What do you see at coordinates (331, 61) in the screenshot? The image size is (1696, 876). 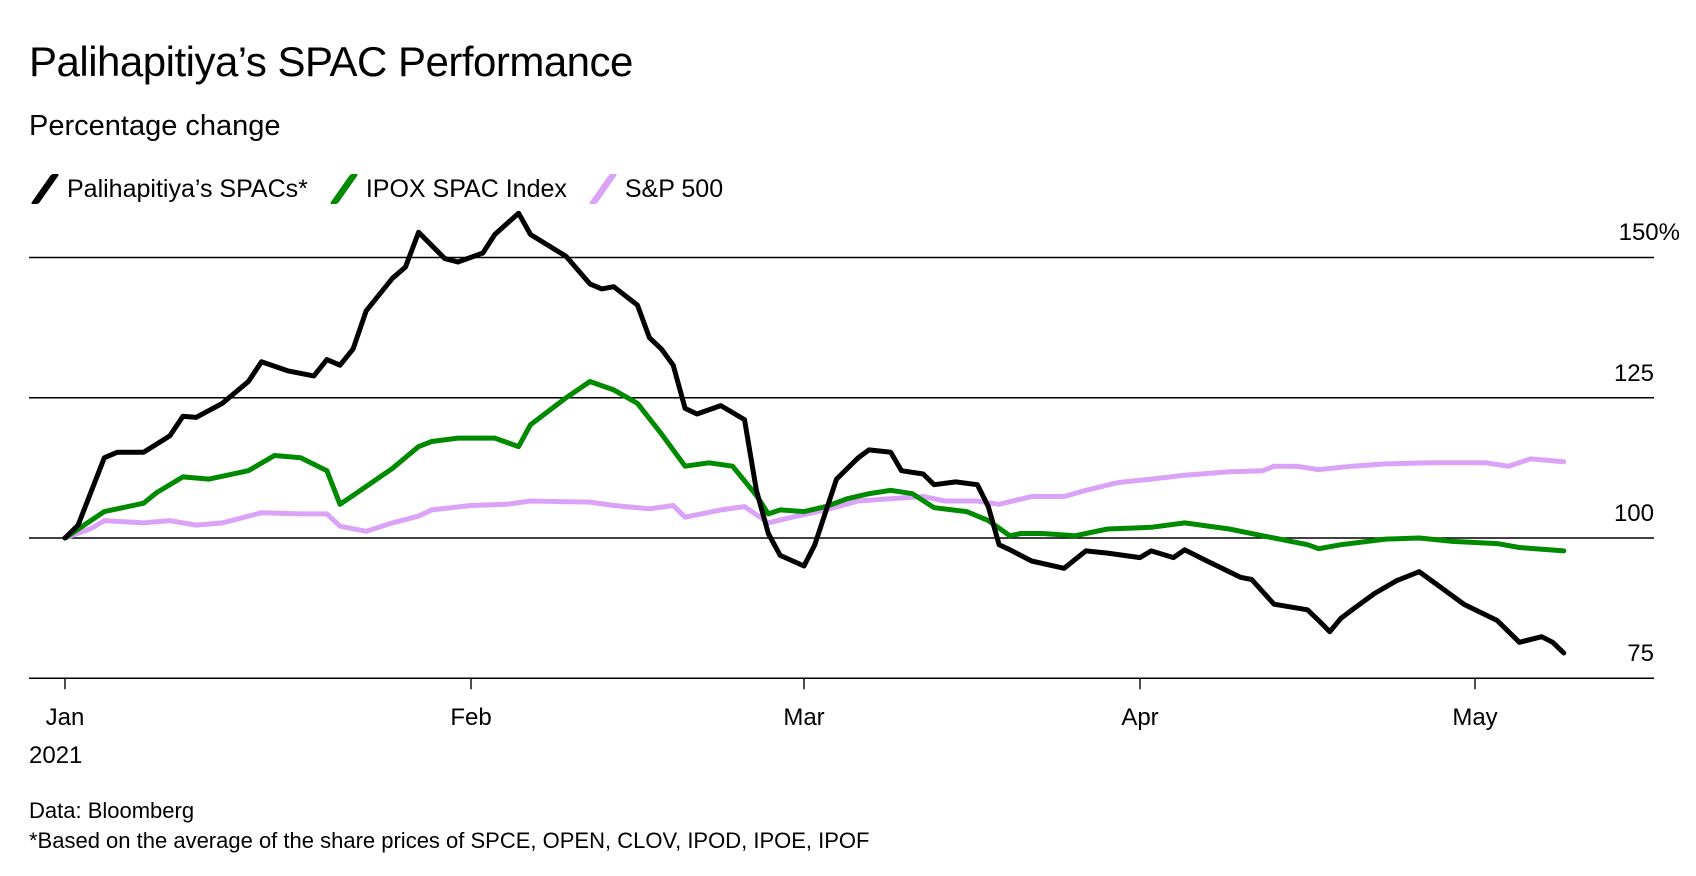 I see `chart-title: Palihapitiya’s SPAC Performance` at bounding box center [331, 61].